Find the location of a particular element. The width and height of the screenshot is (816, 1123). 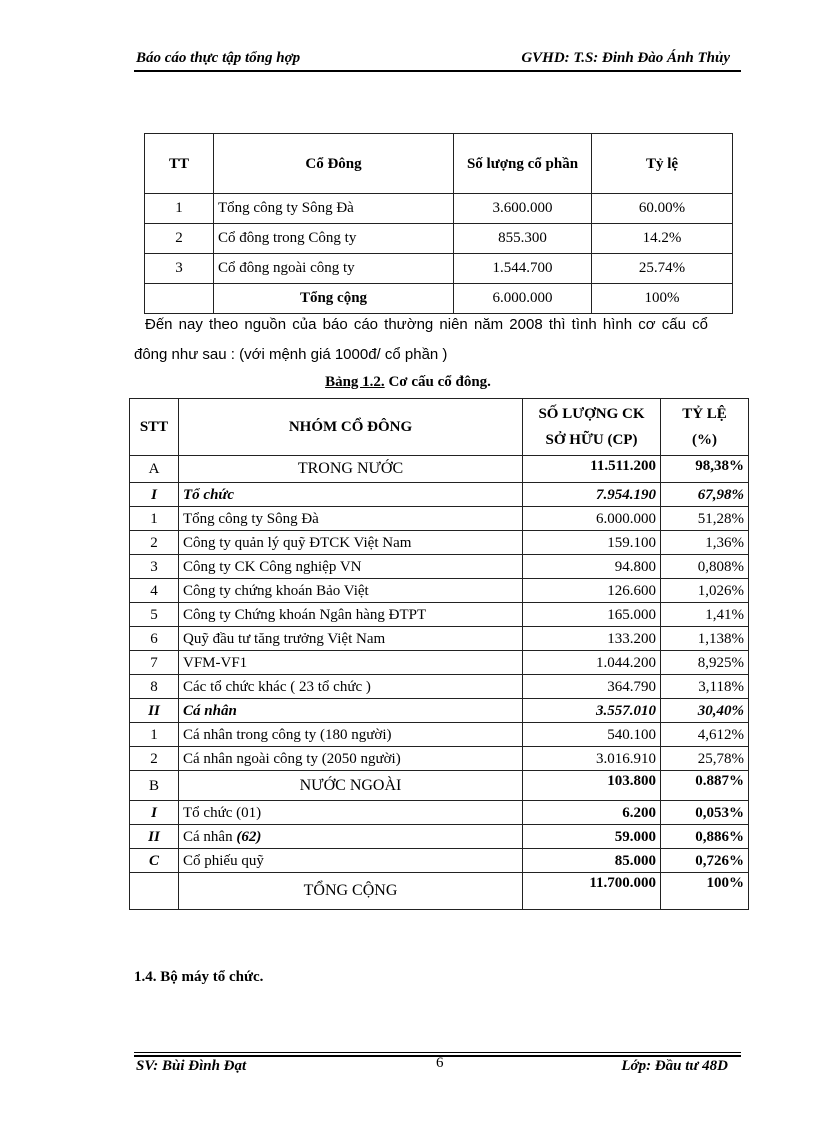

col-header-group: NHÓM CỔ ĐÔNG is located at coordinates (350, 427).